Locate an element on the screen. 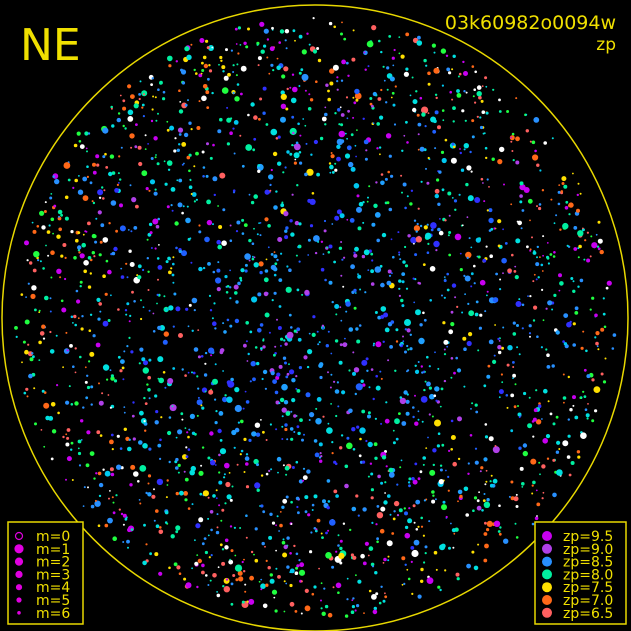 Image resolution: width=631 pixels, height=631 pixels. color-legend-label: zp=7.0 is located at coordinates (588, 601).